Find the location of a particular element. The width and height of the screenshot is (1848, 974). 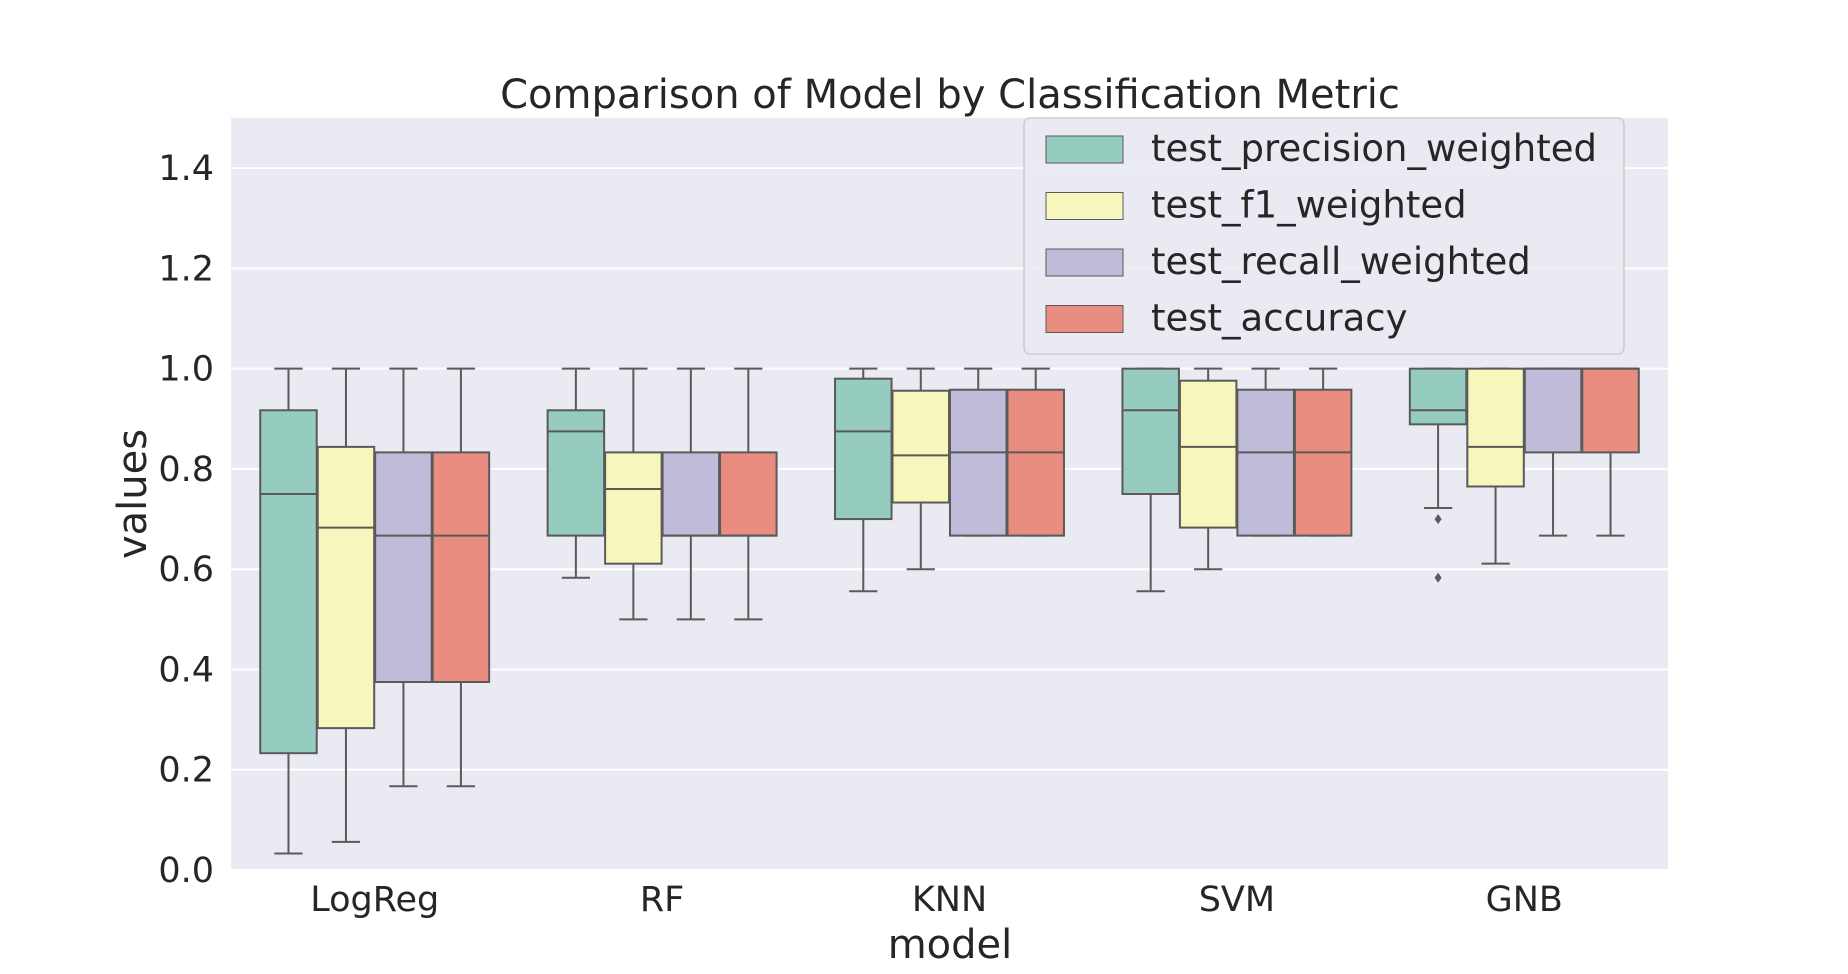

y-tick-labels: 0.0 0.2 0.4 0.6 0.8 1.0 1.2 1.4 is located at coordinates (186, 520).